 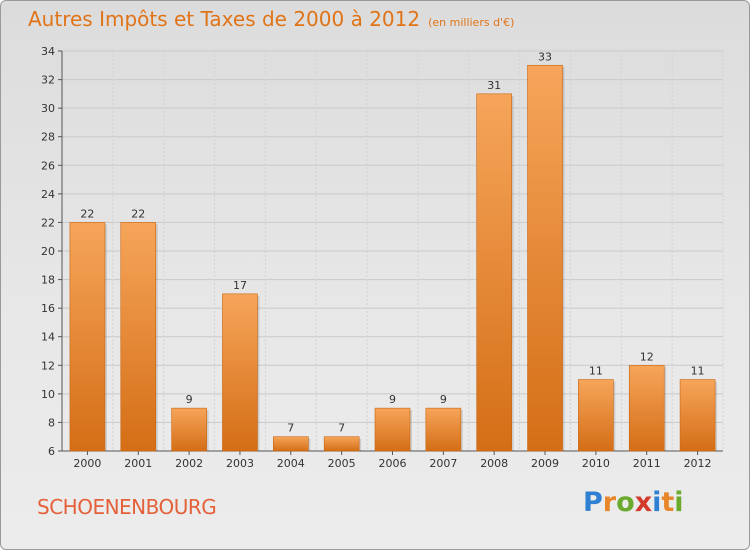 I want to click on logo-letter: o, so click(x=625, y=502).